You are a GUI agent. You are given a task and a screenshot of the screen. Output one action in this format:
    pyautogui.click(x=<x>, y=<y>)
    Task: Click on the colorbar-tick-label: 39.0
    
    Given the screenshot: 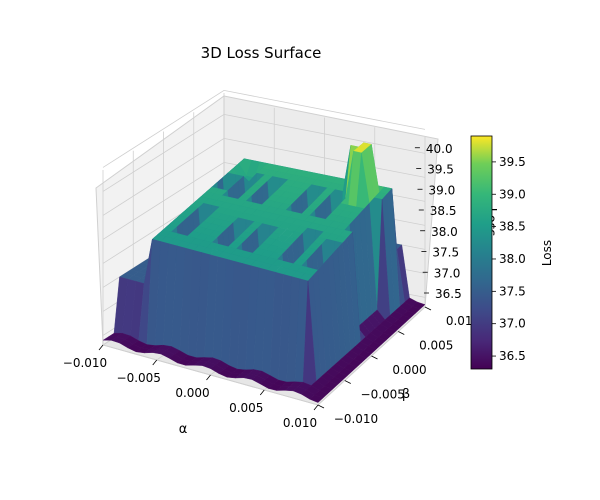 What is the action you would take?
    pyautogui.click(x=512, y=194)
    